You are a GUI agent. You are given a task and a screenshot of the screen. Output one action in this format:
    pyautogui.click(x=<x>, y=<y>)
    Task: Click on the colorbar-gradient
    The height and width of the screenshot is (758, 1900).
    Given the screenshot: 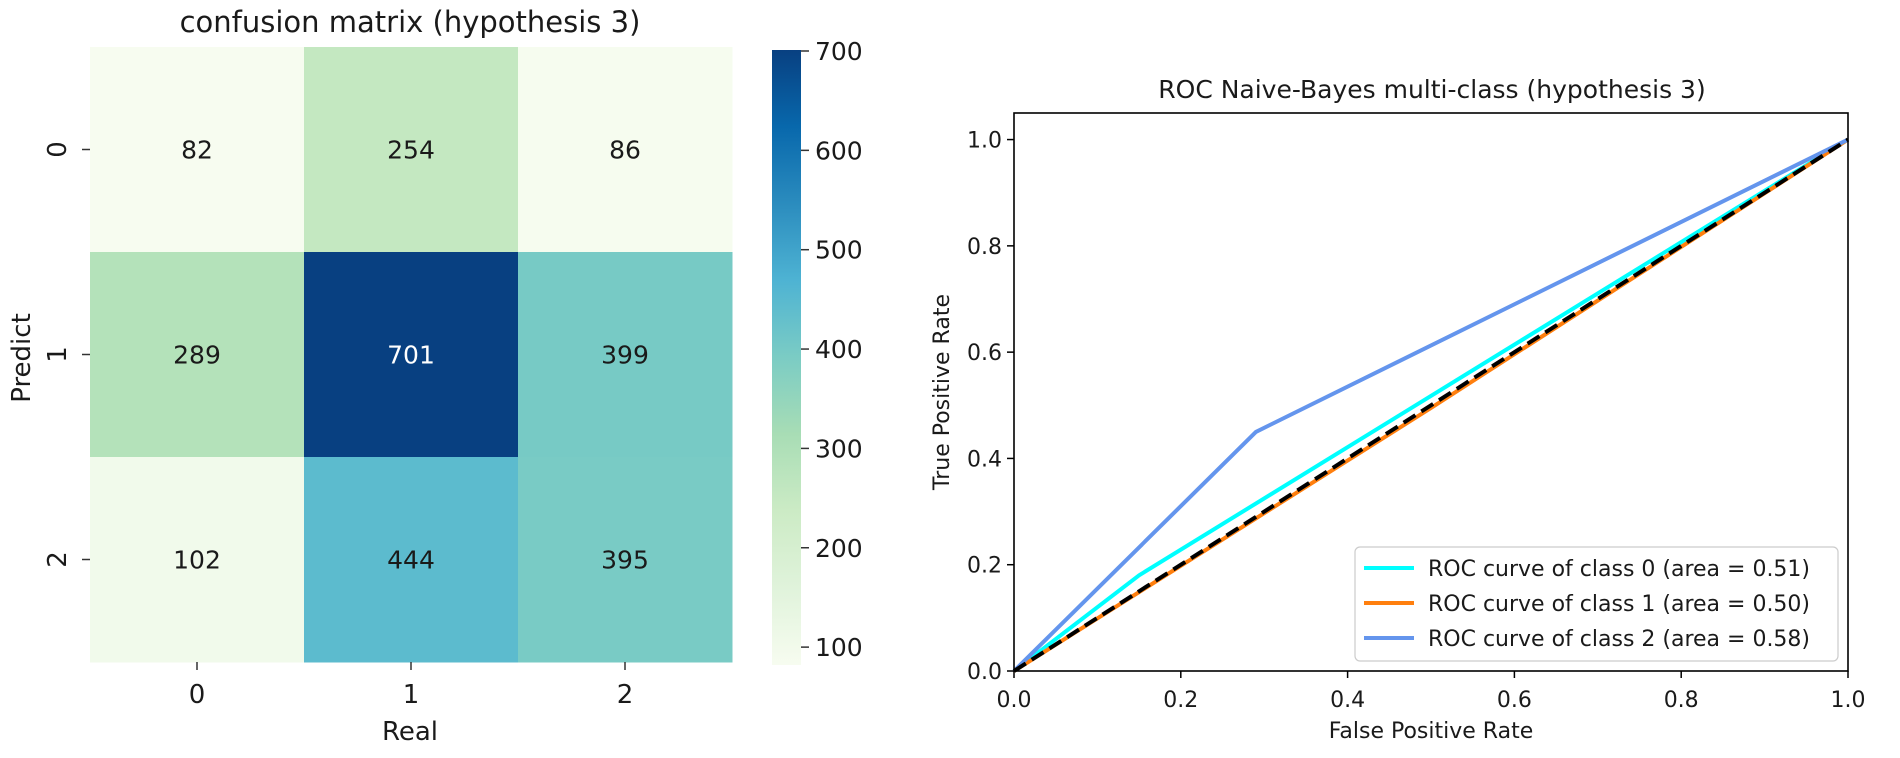 What is the action you would take?
    pyautogui.click(x=786, y=357)
    